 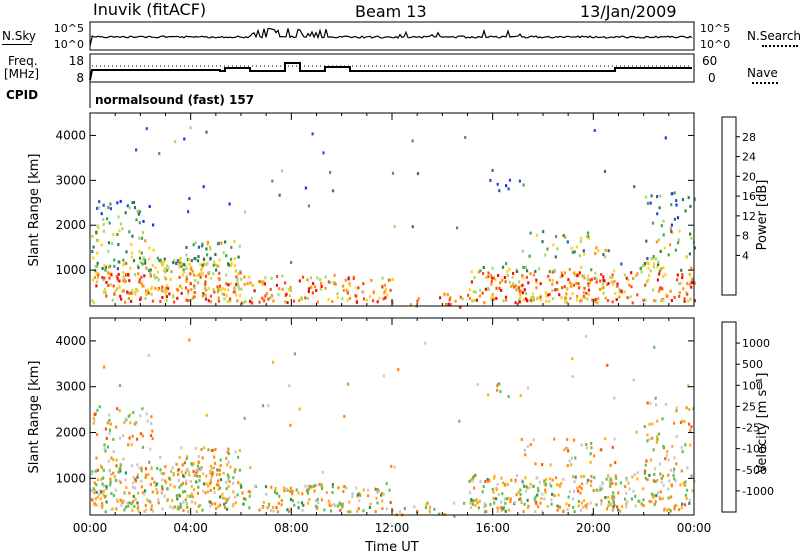 I want to click on x-tick-label: 20:00, so click(x=593, y=528).